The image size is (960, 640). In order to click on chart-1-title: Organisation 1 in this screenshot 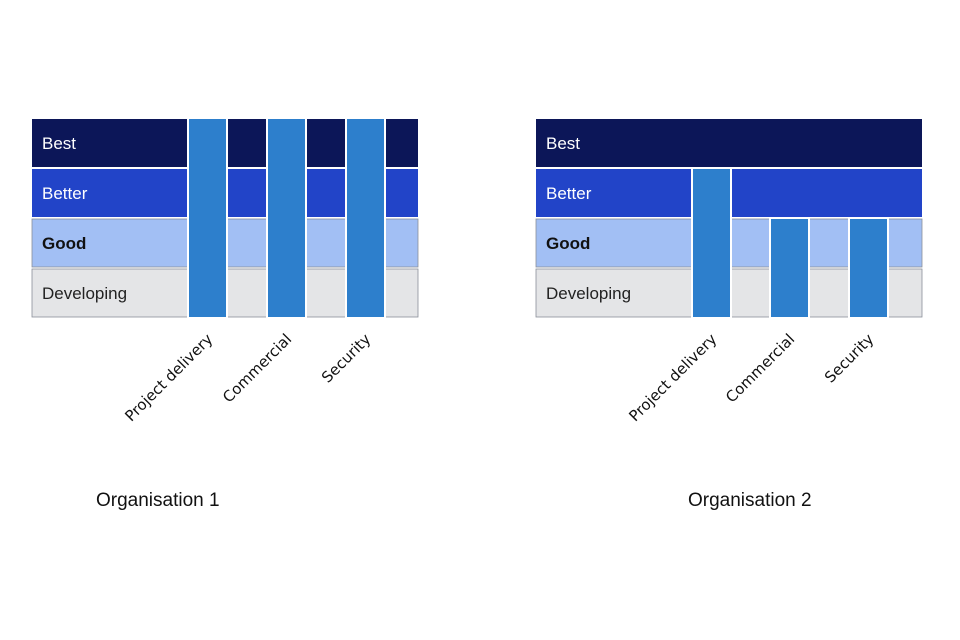, I will do `click(158, 500)`.